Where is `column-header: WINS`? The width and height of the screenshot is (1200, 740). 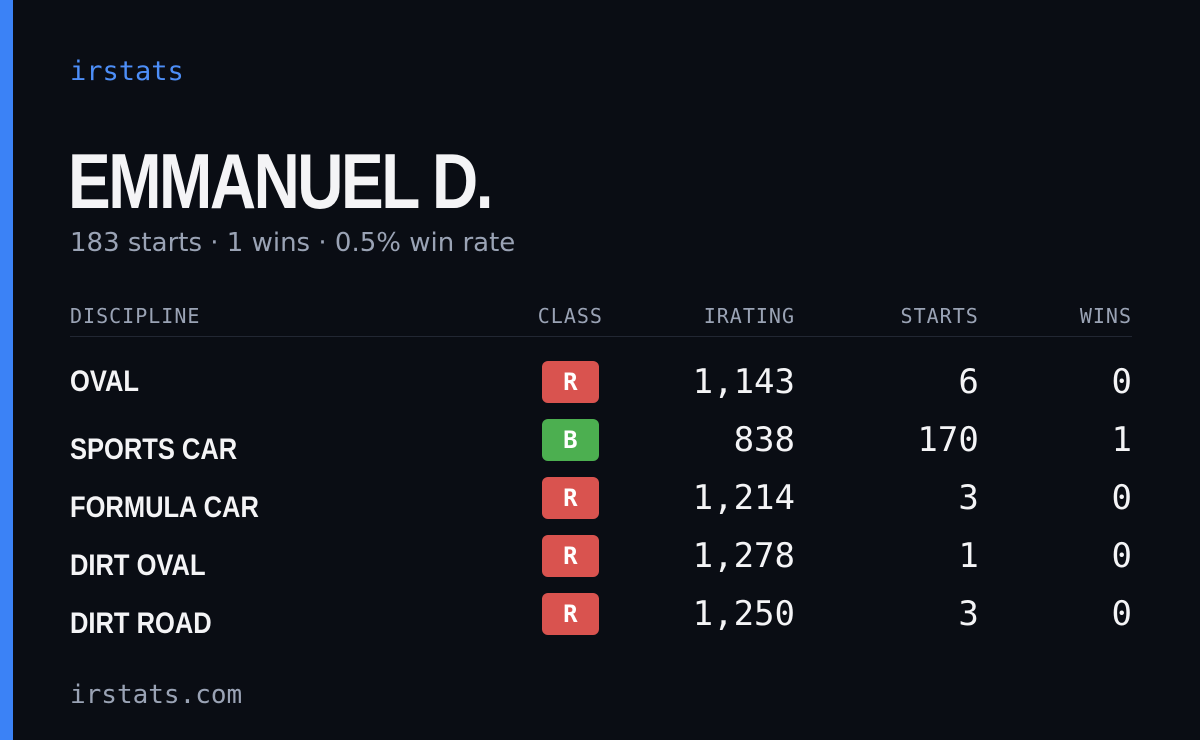
column-header: WINS is located at coordinates (1055, 316).